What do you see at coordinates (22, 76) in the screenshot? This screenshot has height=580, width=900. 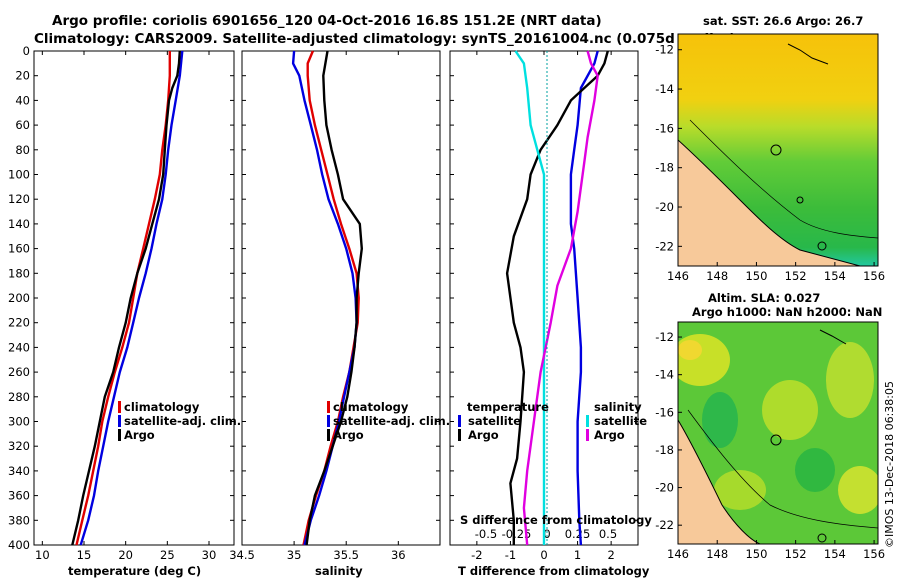 I see `y-tick-label: 20` at bounding box center [22, 76].